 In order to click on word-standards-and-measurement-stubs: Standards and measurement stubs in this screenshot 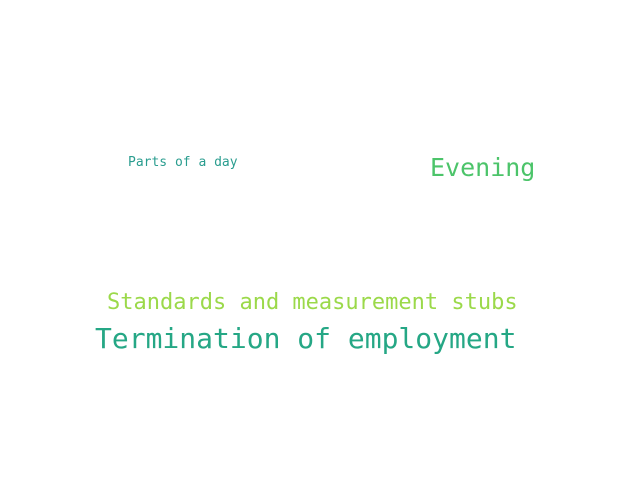, I will do `click(312, 302)`.